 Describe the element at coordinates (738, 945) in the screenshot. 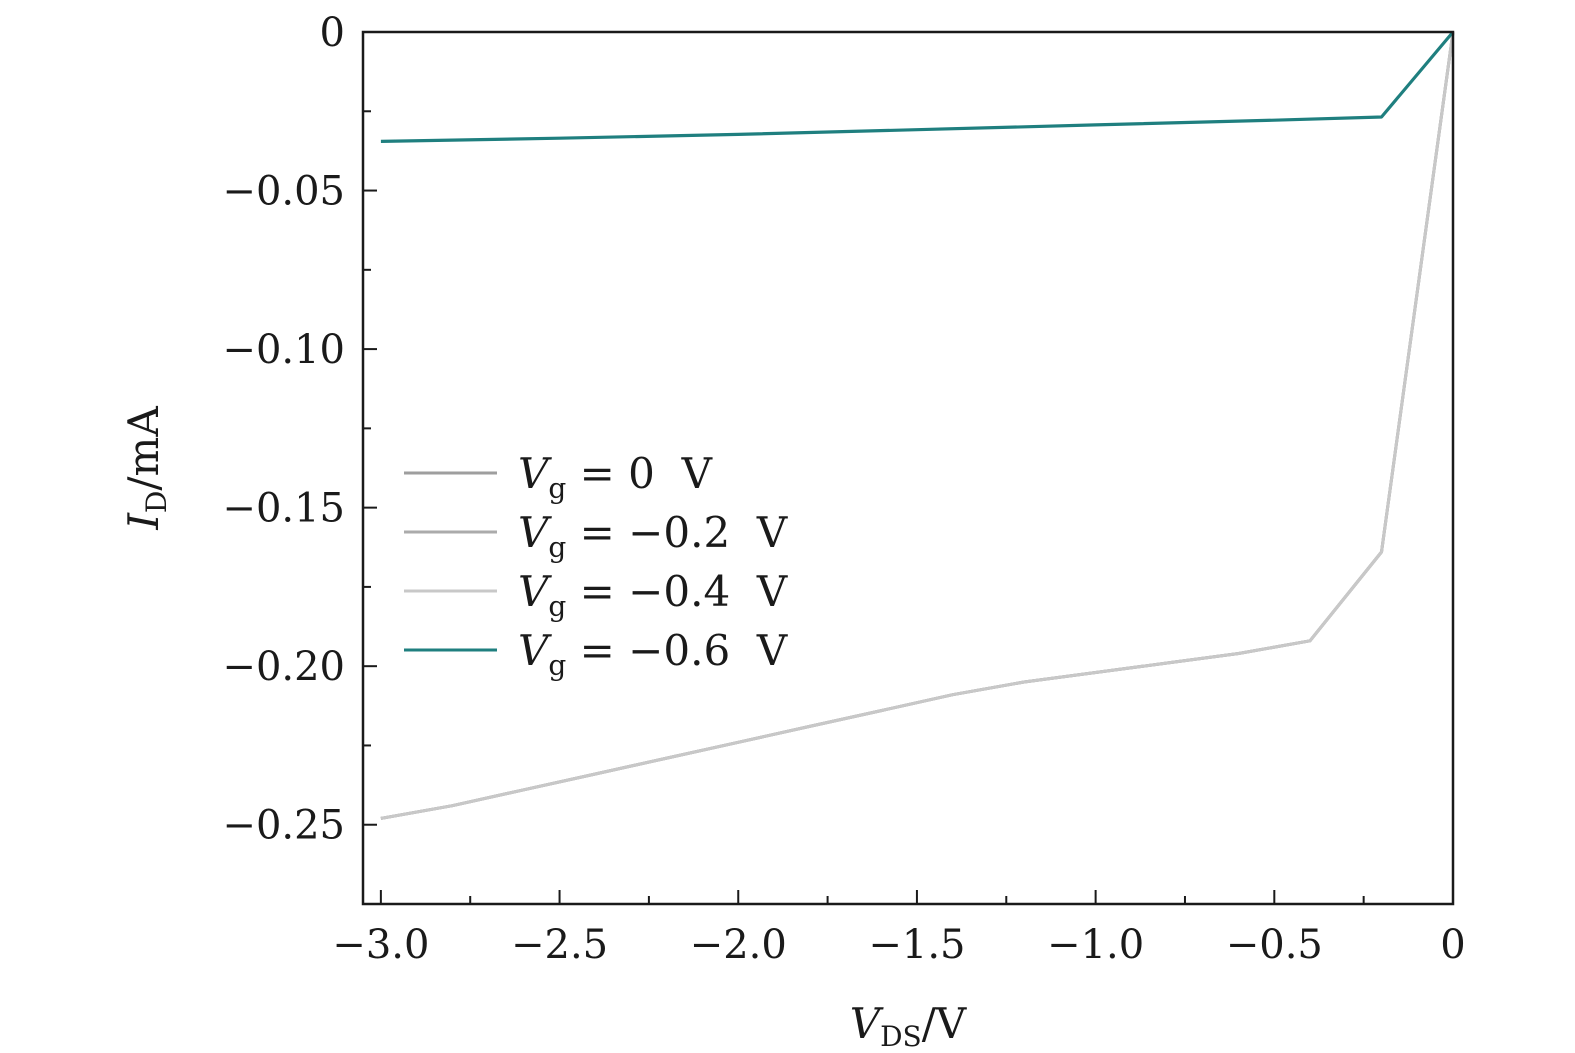

I see `x-tick-label-2: −2.0` at that location.